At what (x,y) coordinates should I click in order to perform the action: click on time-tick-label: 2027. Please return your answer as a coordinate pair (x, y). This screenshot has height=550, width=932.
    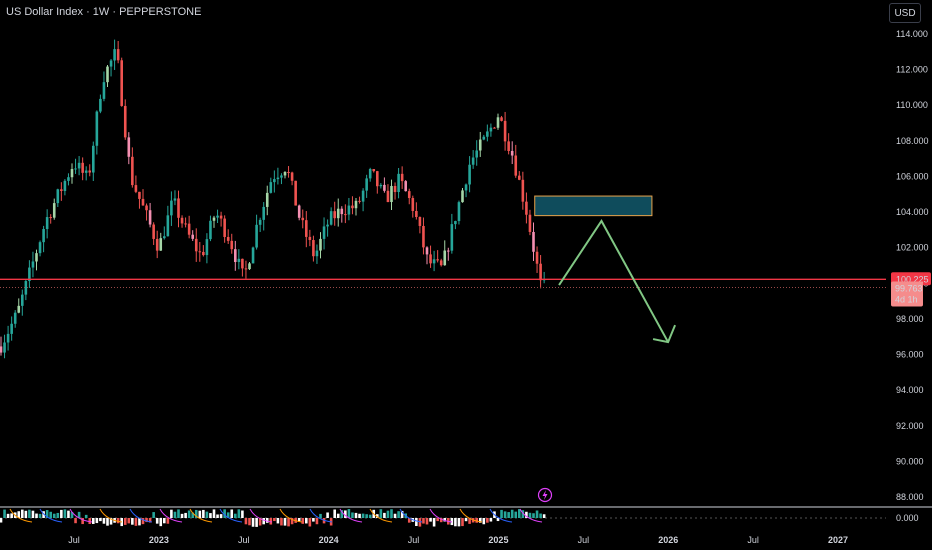
    Looking at the image, I should click on (838, 540).